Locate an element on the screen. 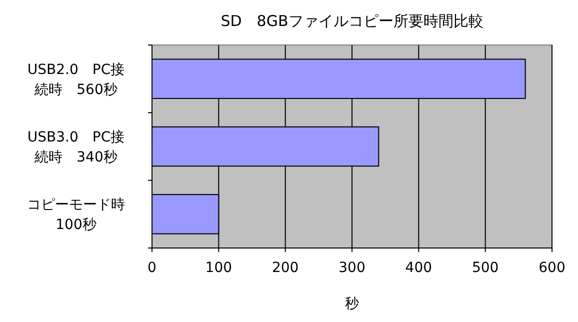 This screenshot has height=322, width=578. y-tick-label: USB2.0 PC接続時 560秒 is located at coordinates (76, 80).